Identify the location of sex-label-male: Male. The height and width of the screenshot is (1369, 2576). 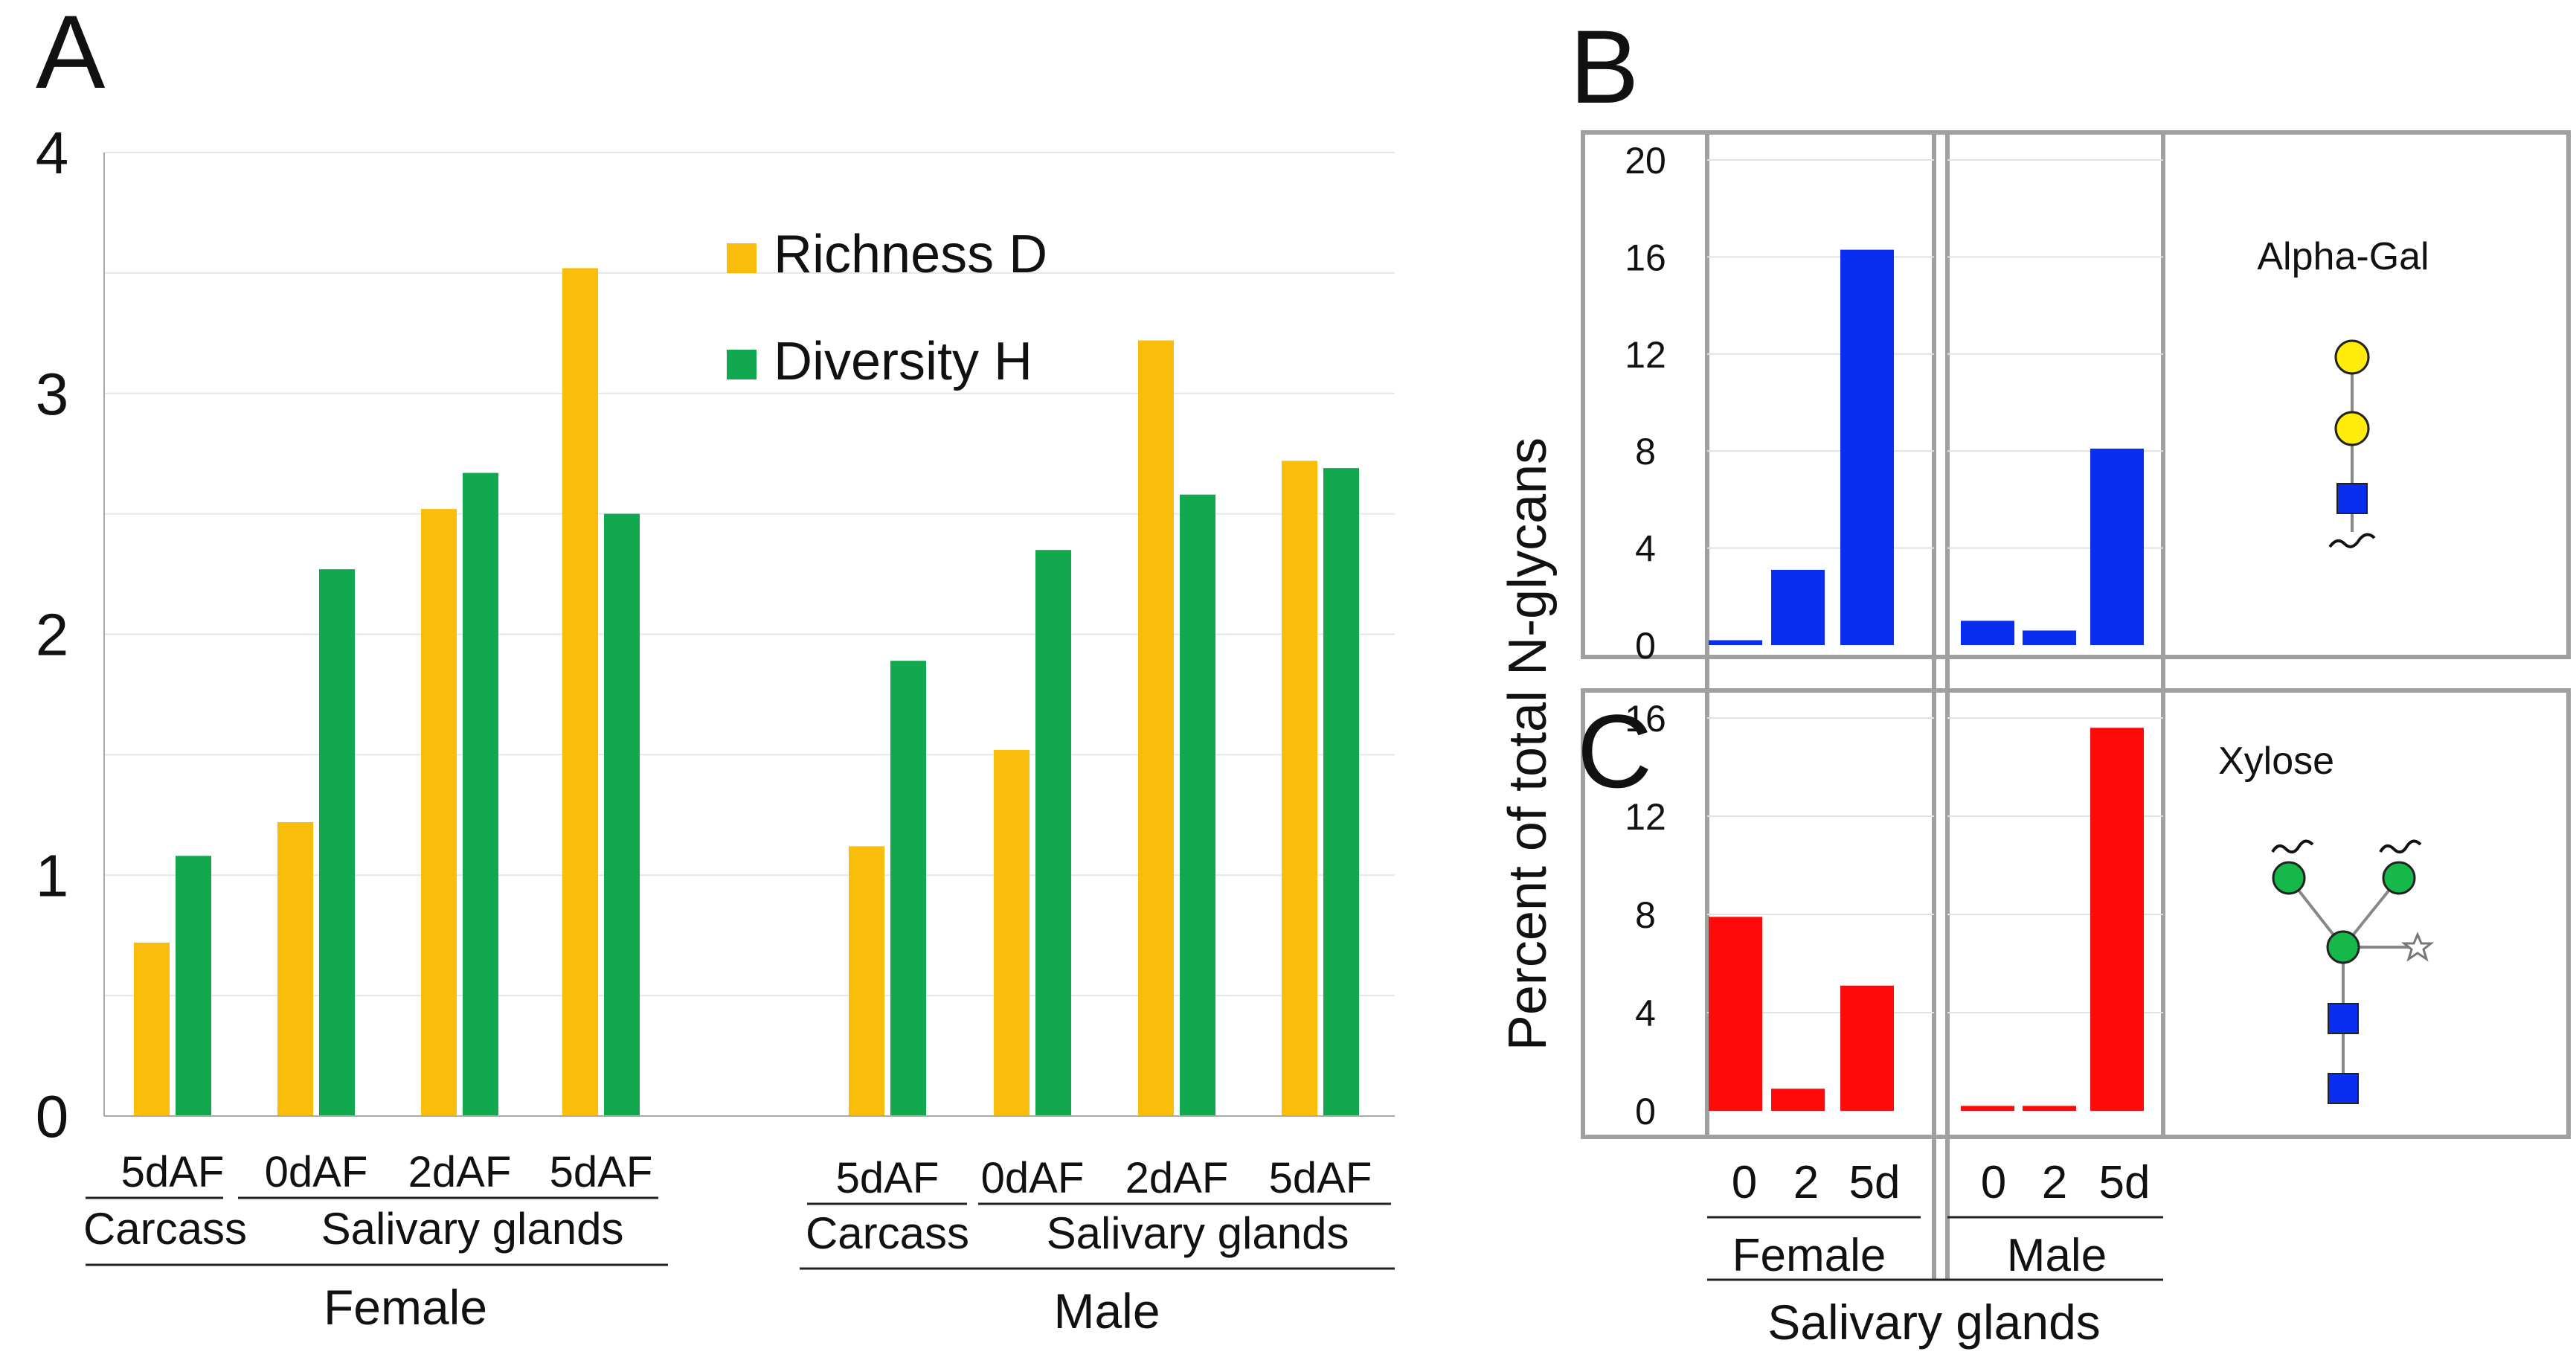
(1106, 1310).